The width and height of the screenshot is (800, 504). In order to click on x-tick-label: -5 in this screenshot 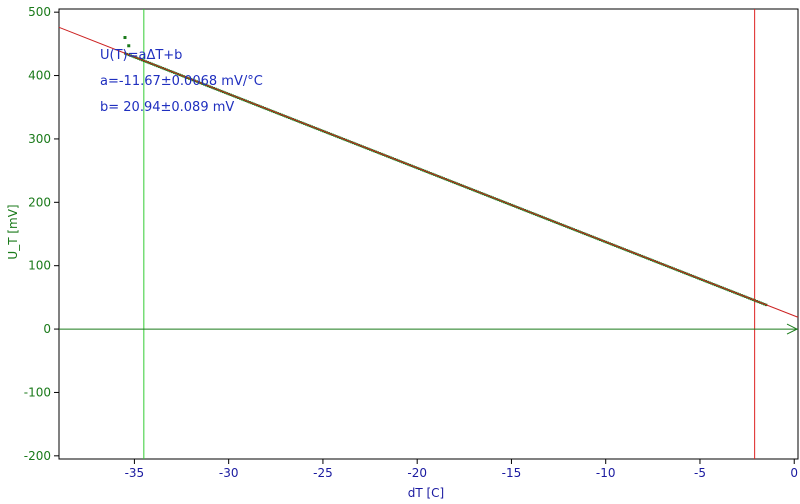, I will do `click(700, 473)`.